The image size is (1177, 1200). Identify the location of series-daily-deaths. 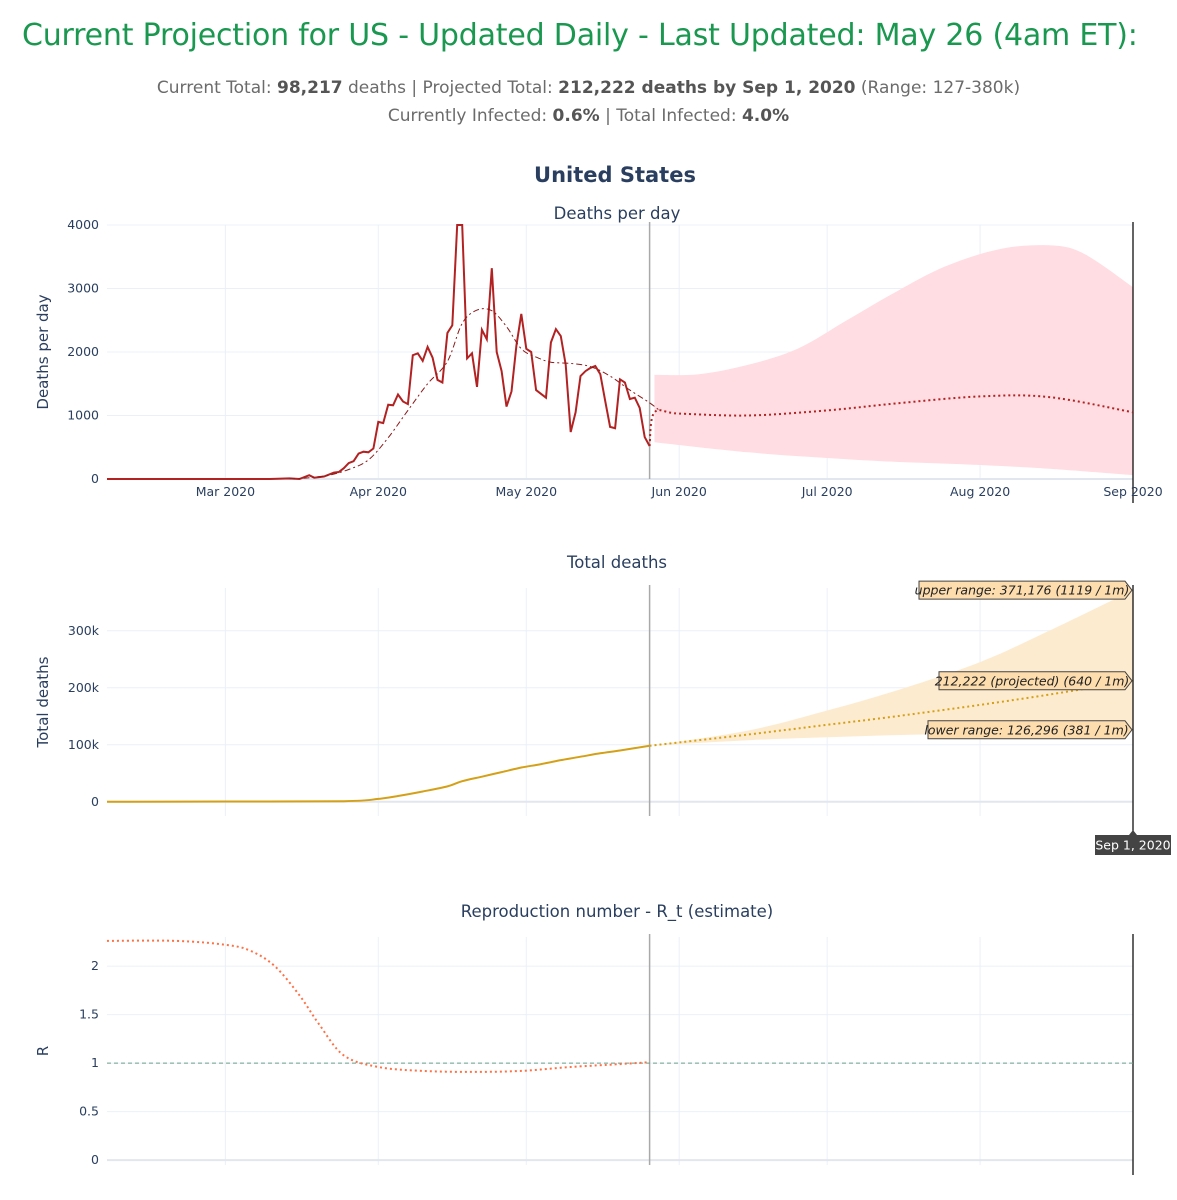
(379, 352).